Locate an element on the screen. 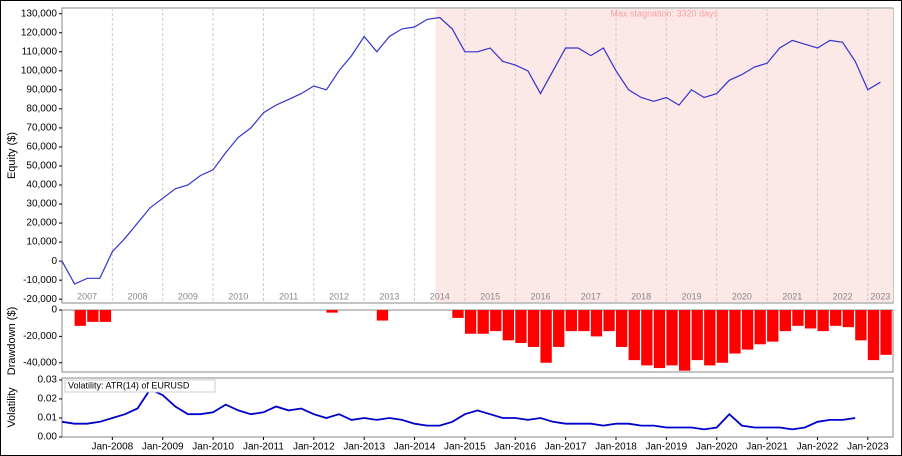 Image resolution: width=902 pixels, height=456 pixels. x-tick-label: 2010 is located at coordinates (238, 296).